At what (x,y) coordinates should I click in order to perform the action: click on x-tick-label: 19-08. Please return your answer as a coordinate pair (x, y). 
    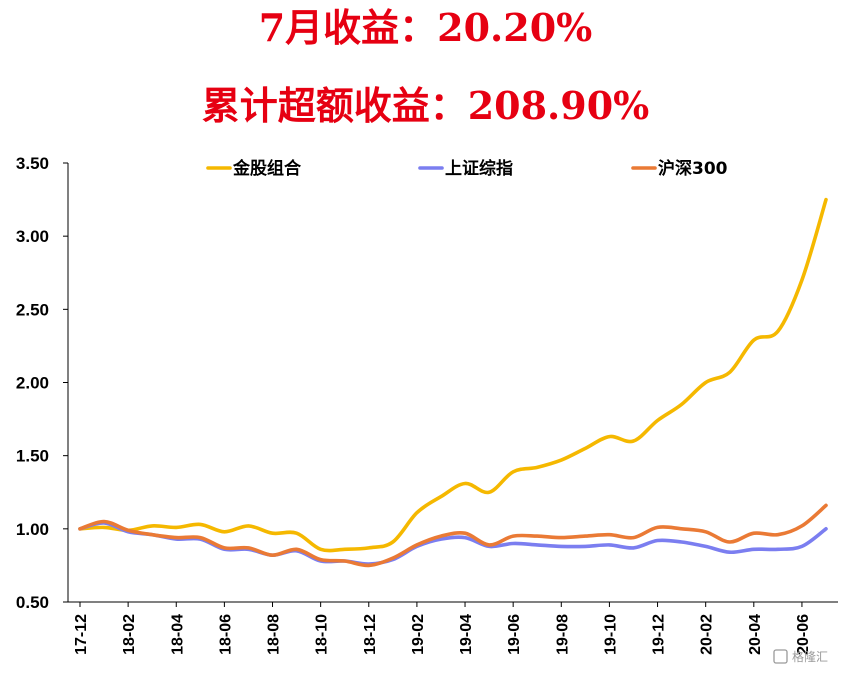
    Looking at the image, I should click on (562, 634).